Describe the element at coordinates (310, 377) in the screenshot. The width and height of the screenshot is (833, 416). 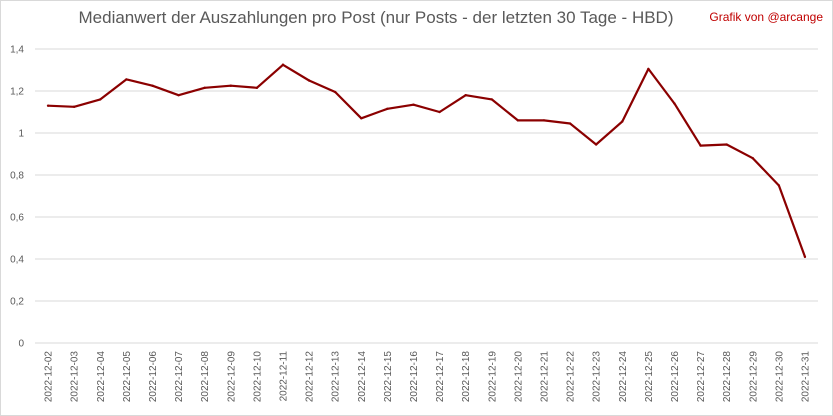
I see `x-tick-label: 2022-12-12` at that location.